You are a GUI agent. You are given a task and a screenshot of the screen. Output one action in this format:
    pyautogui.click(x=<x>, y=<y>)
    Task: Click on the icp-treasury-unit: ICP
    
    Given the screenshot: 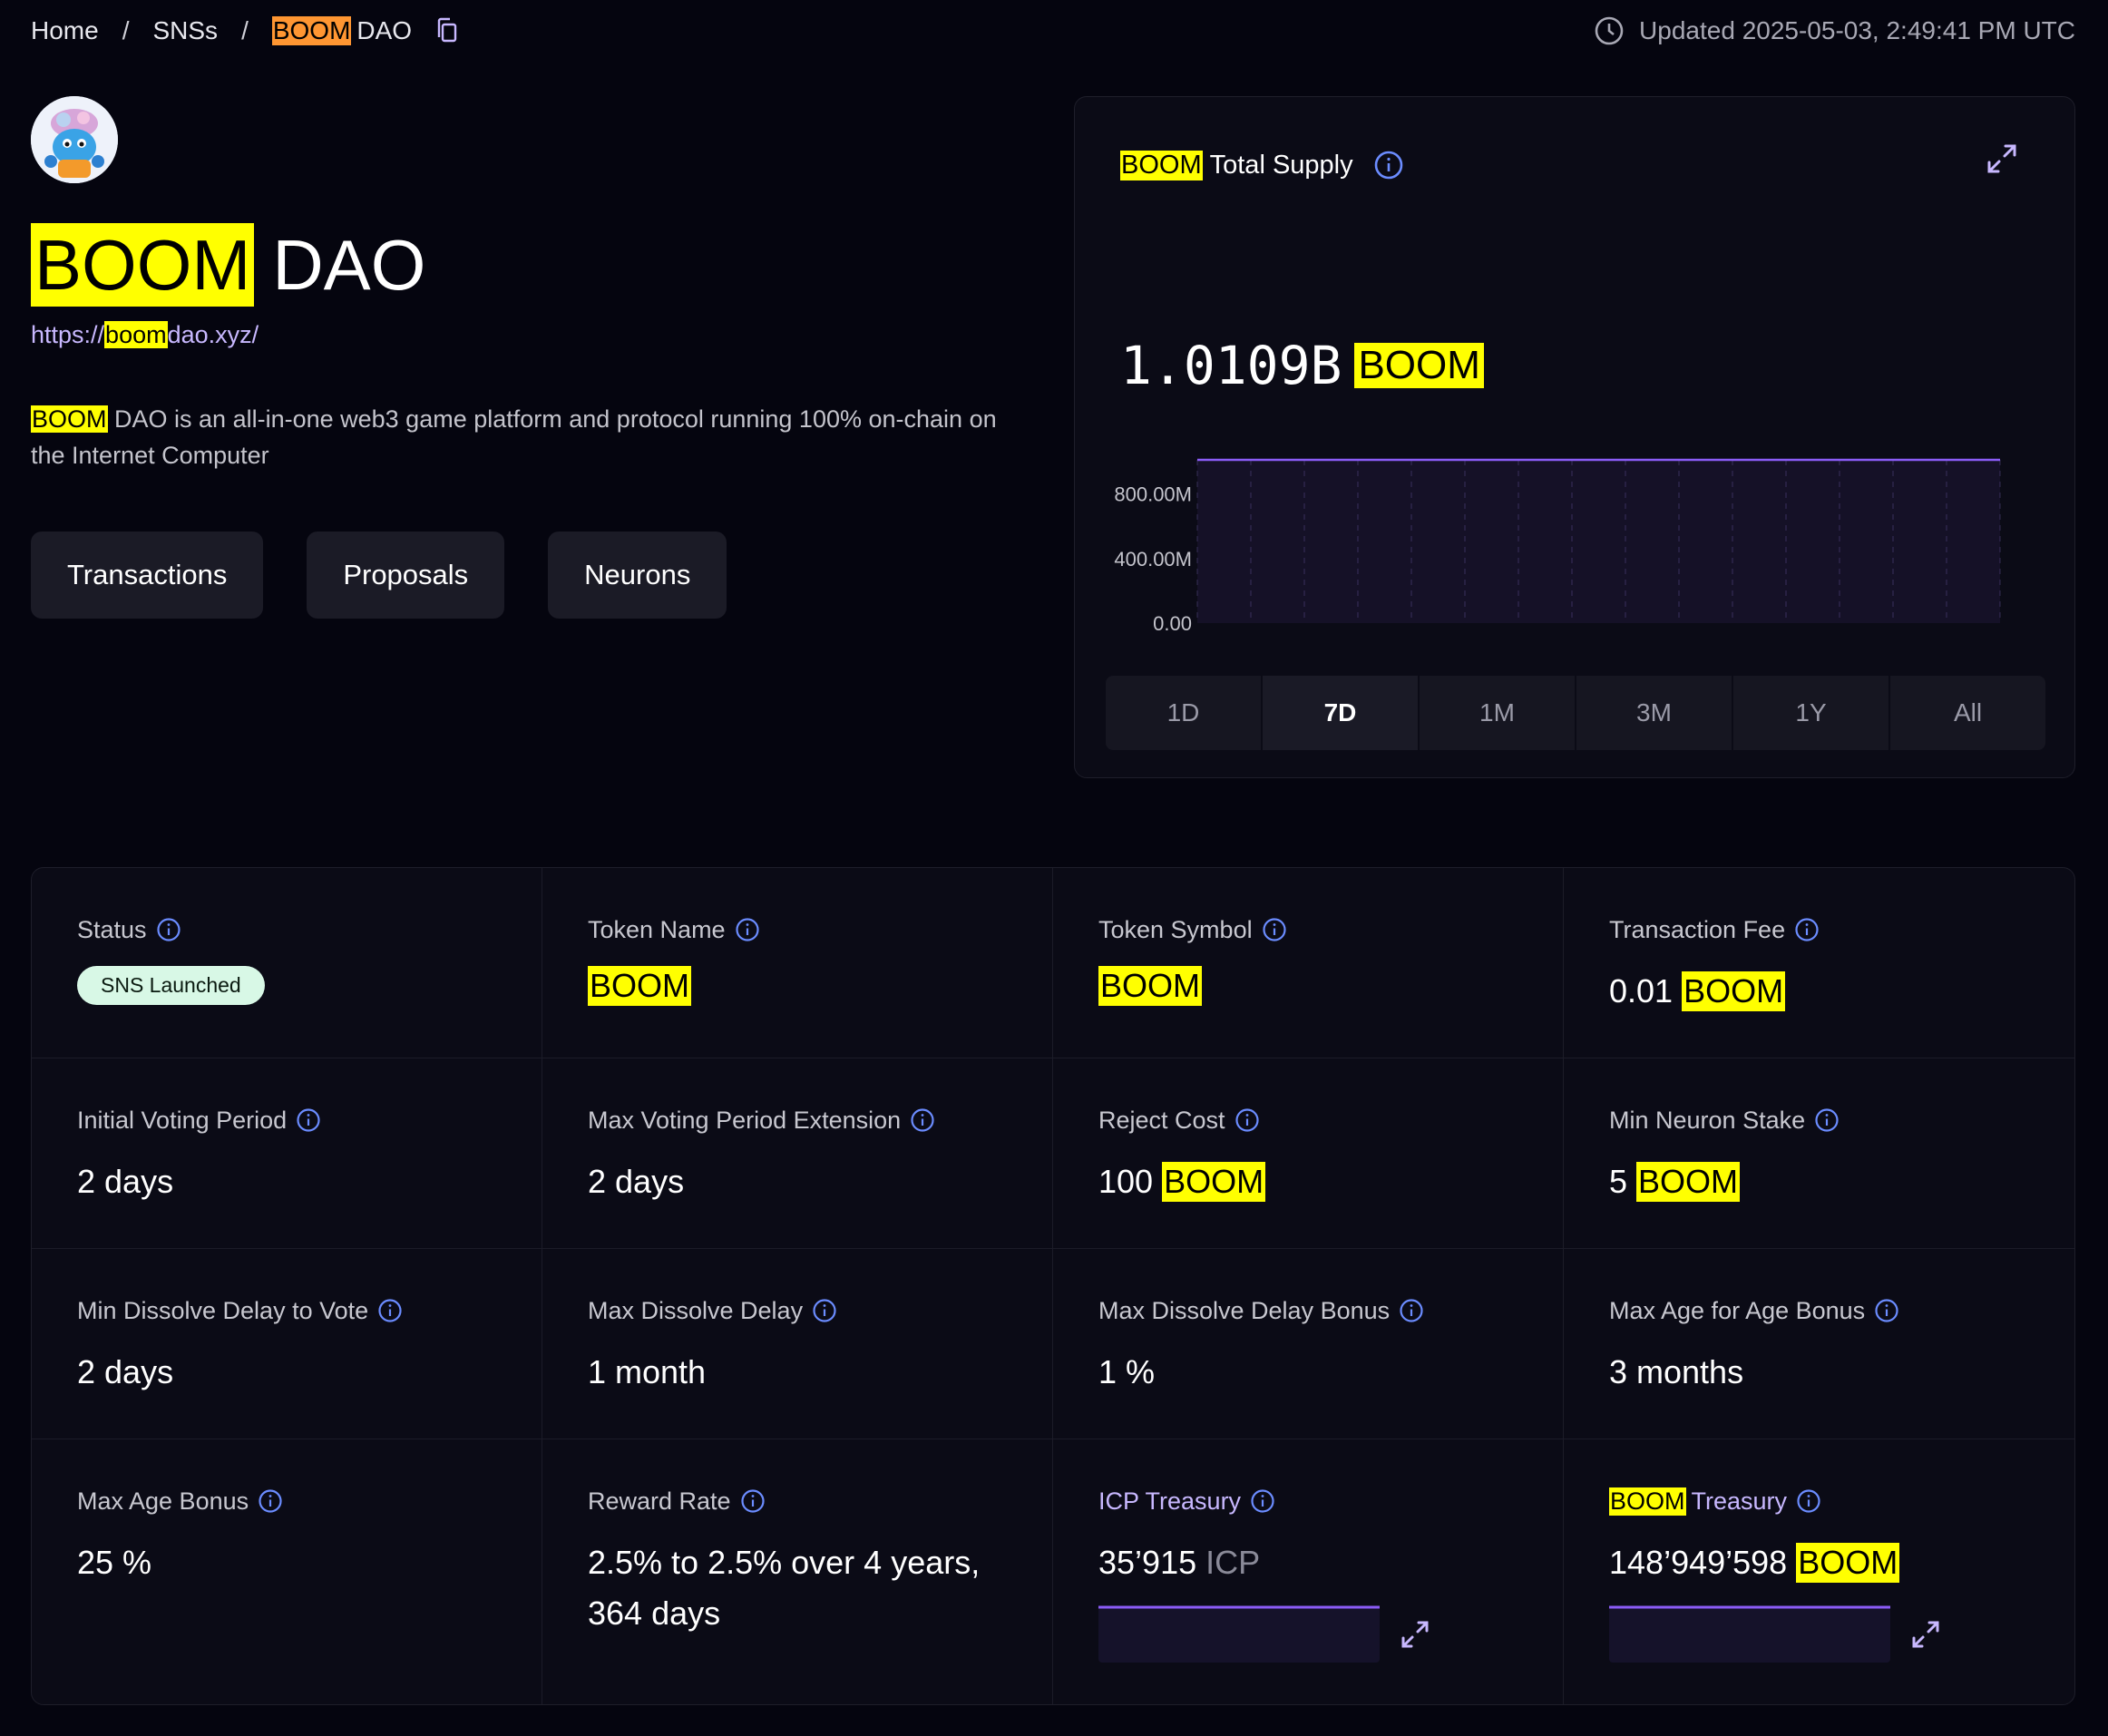 What is the action you would take?
    pyautogui.click(x=1233, y=1562)
    